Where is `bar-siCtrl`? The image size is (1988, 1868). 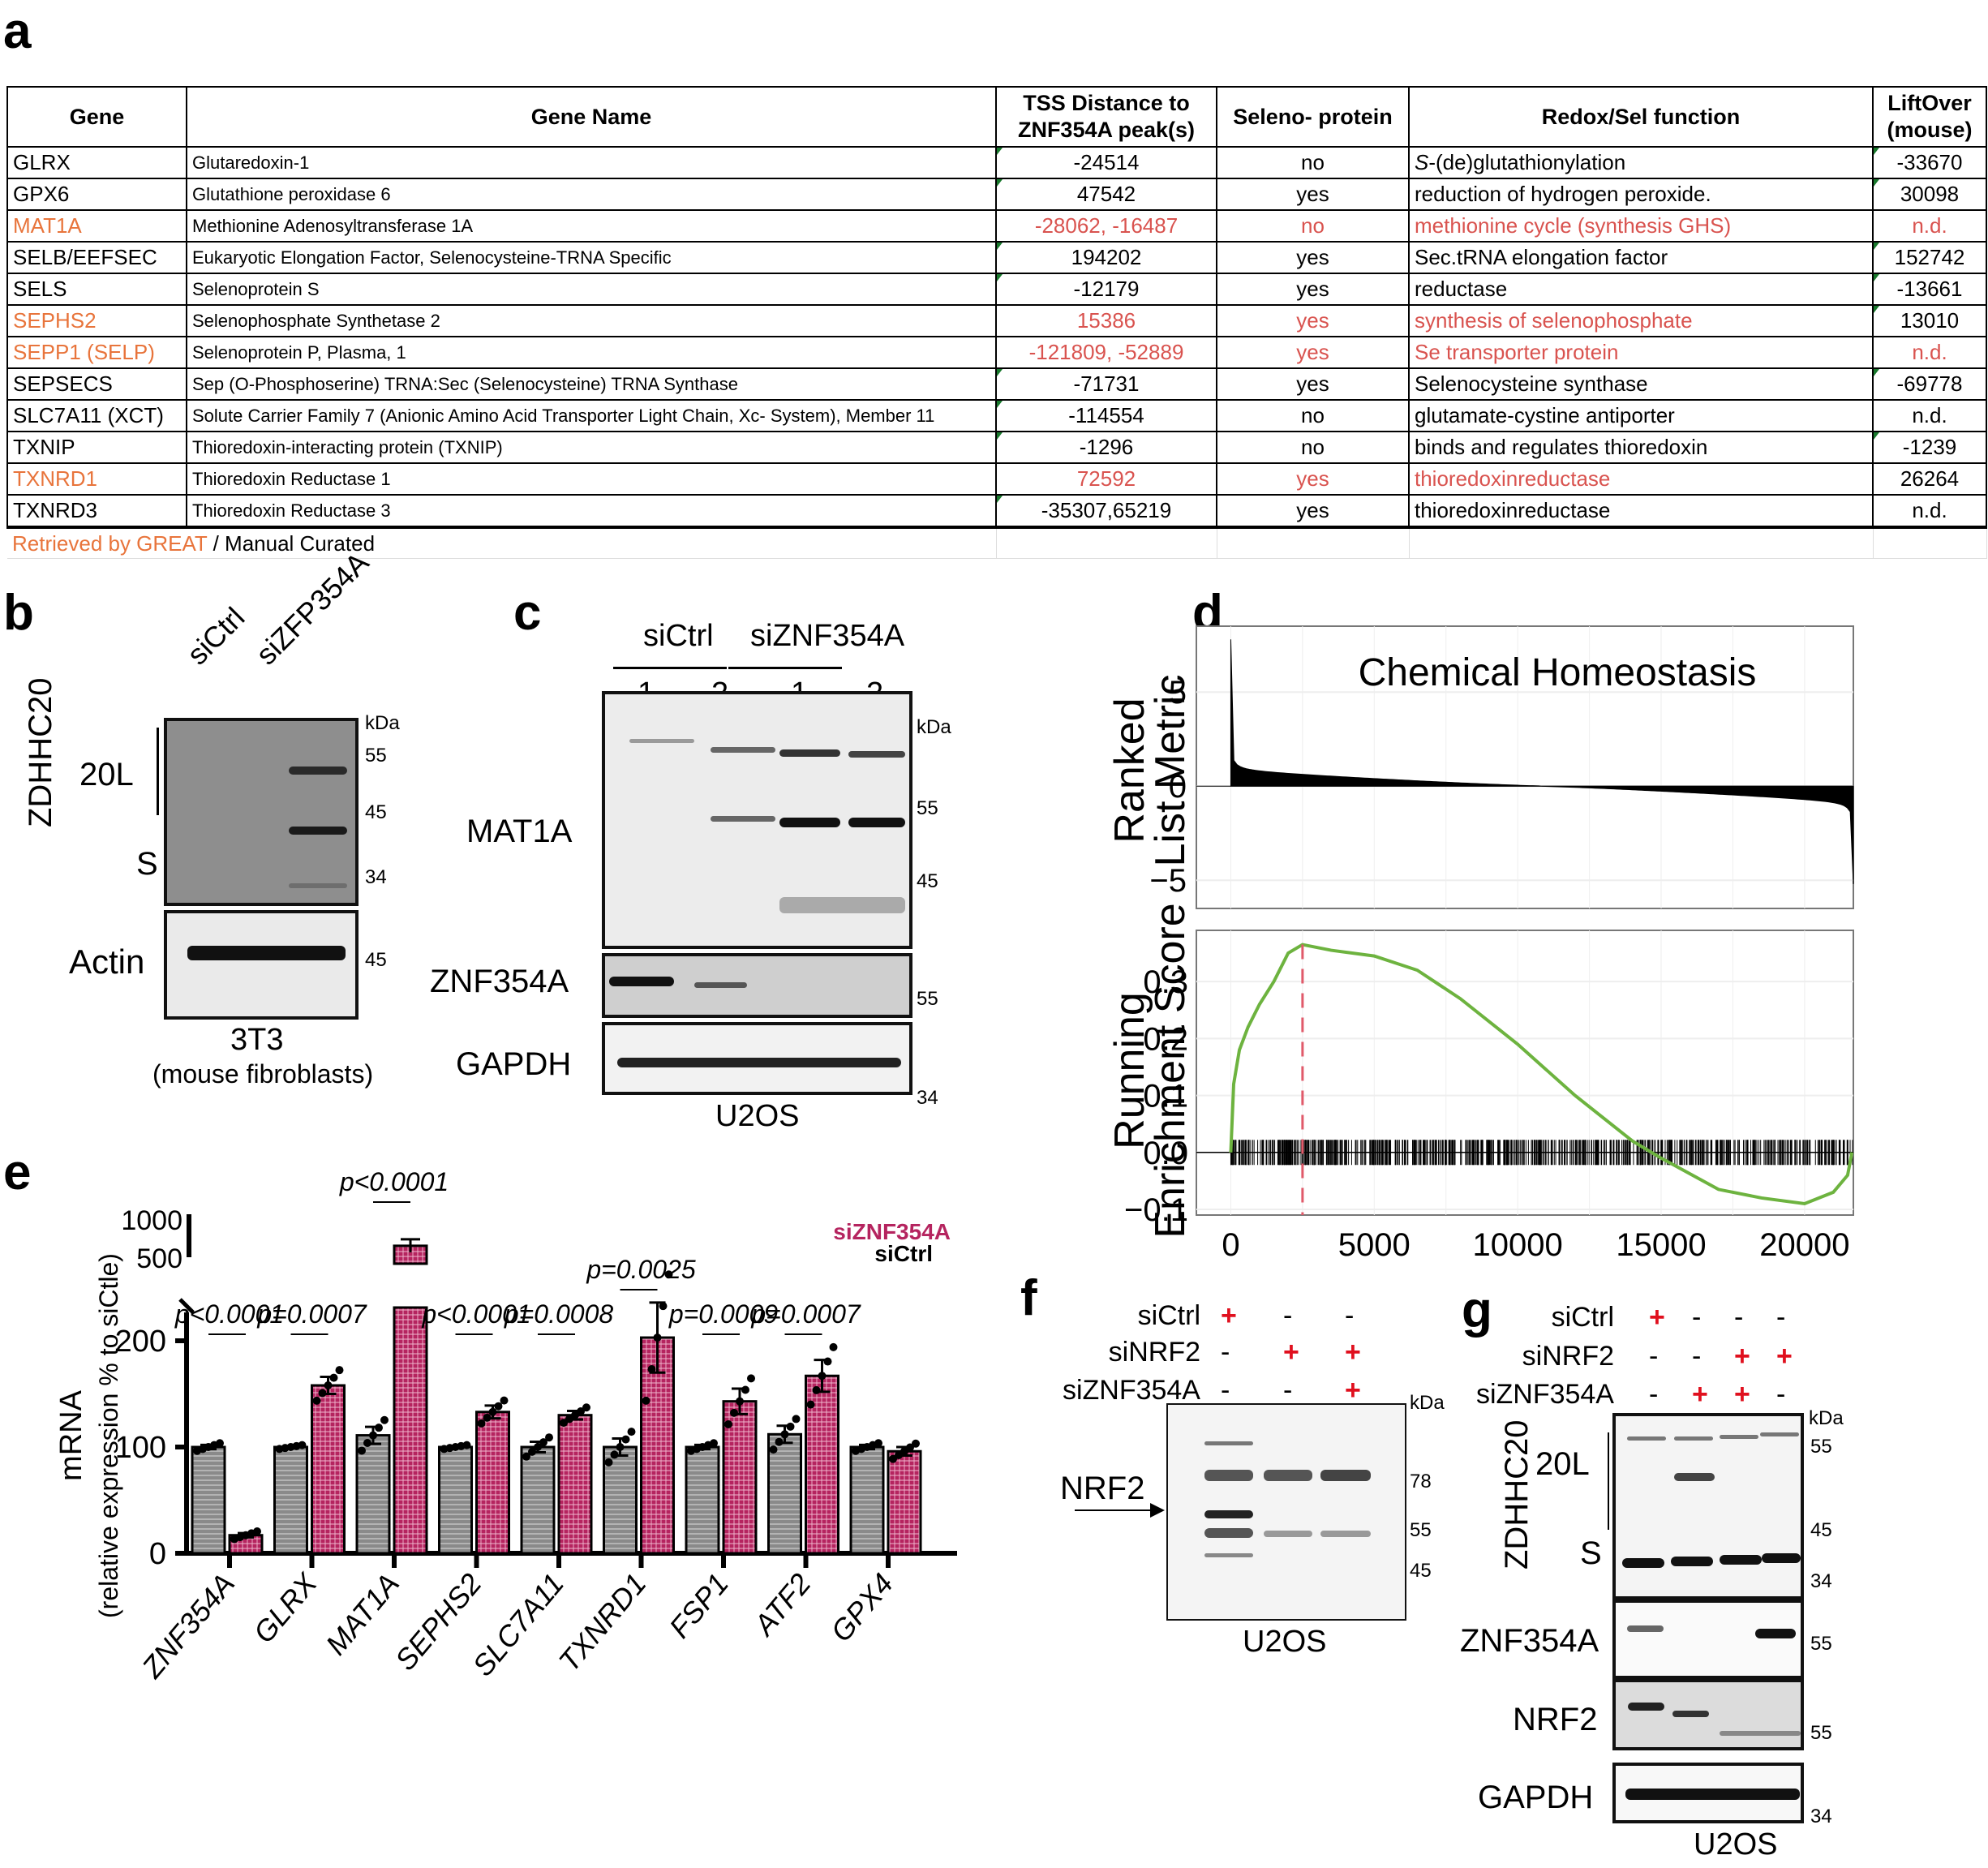
bar-siCtrl is located at coordinates (291, 1500).